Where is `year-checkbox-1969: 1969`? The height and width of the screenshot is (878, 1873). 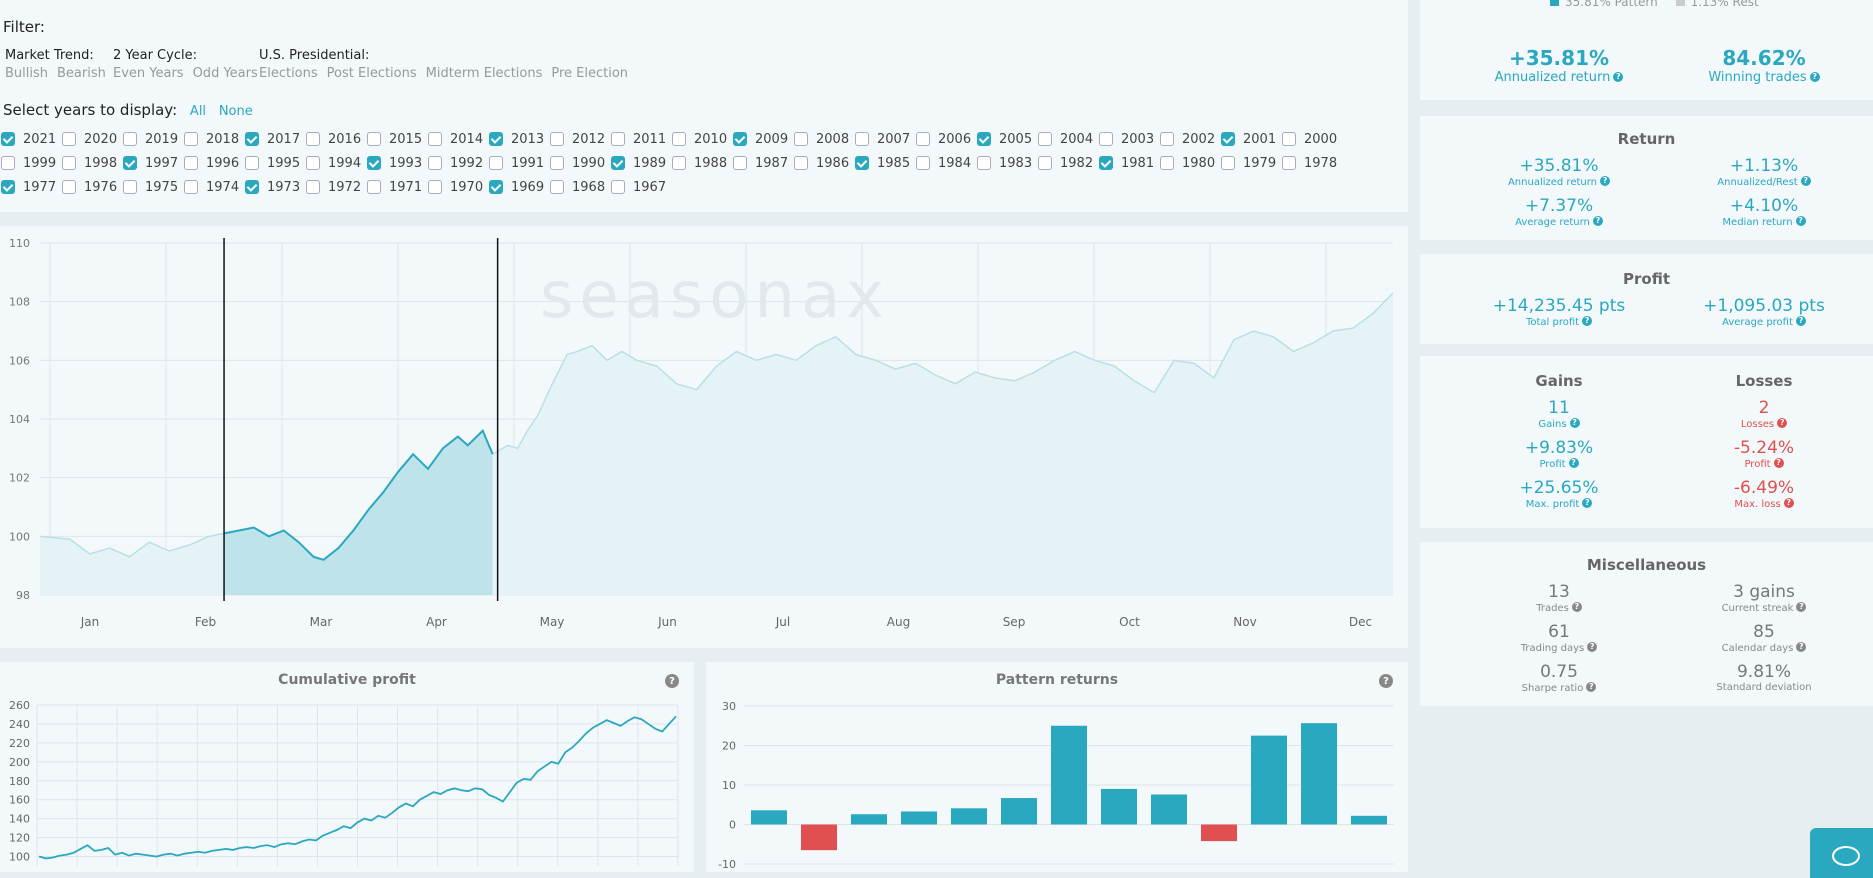
year-checkbox-1969: 1969 is located at coordinates (516, 187).